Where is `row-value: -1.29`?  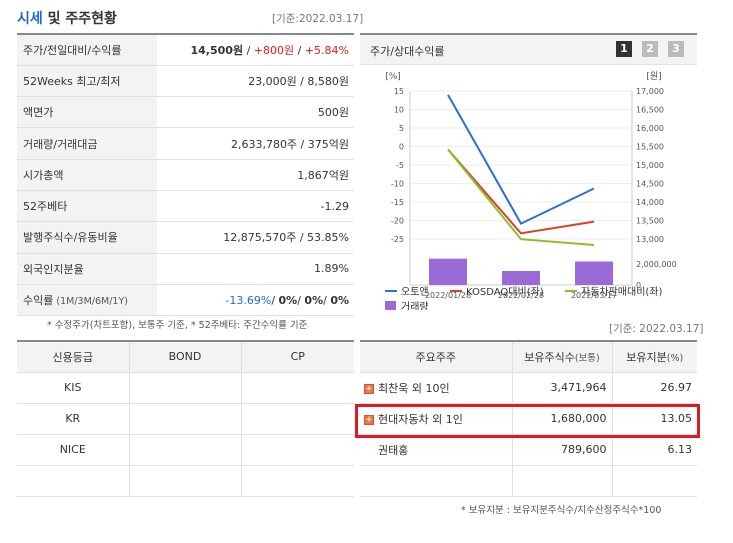
row-value: -1.29 is located at coordinates (255, 206).